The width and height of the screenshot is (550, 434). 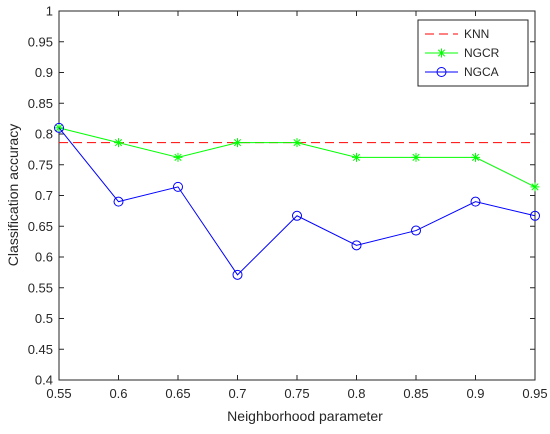 I want to click on x-tick-label: 0.9, so click(x=475, y=393).